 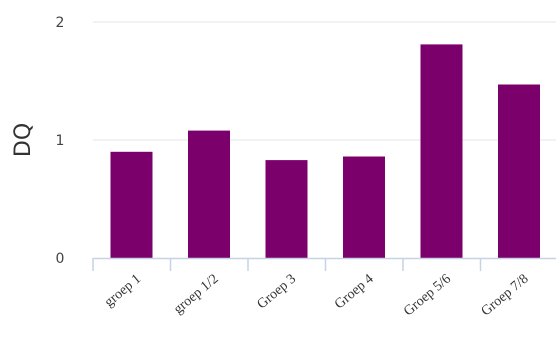 What do you see at coordinates (23, 140) in the screenshot?
I see `y-axis-label: DQ` at bounding box center [23, 140].